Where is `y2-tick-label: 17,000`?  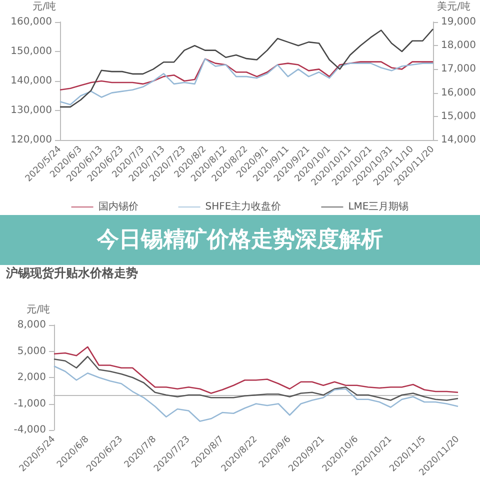
y2-tick-label: 17,000 is located at coordinates (458, 69).